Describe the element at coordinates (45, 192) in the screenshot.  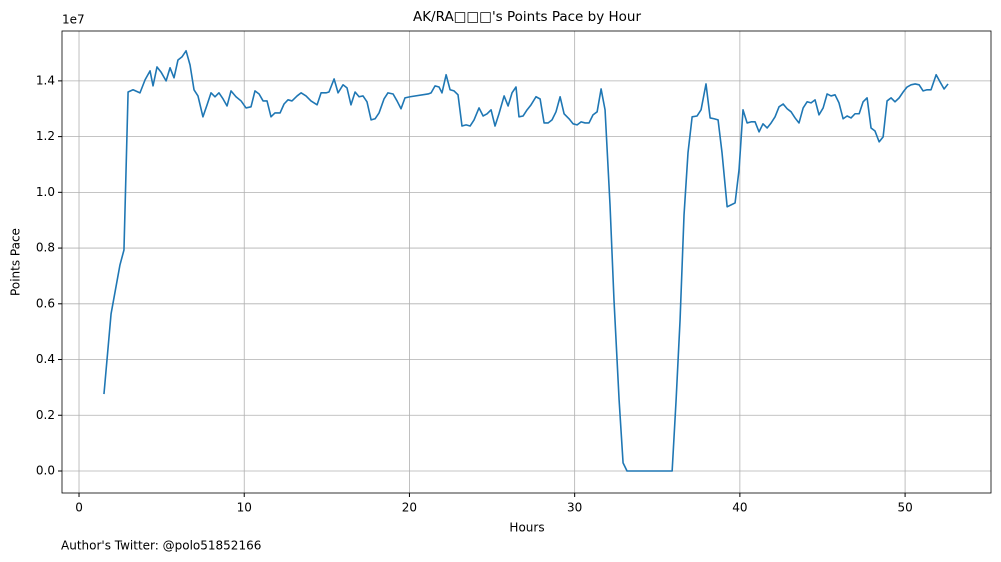
I see `y-tick-label: 1.0` at that location.